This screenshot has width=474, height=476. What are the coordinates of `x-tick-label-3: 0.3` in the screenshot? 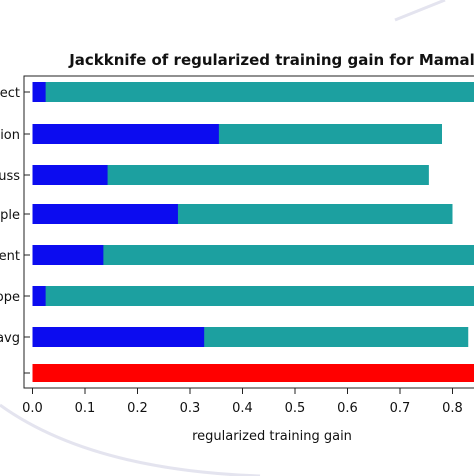 It's located at (190, 408).